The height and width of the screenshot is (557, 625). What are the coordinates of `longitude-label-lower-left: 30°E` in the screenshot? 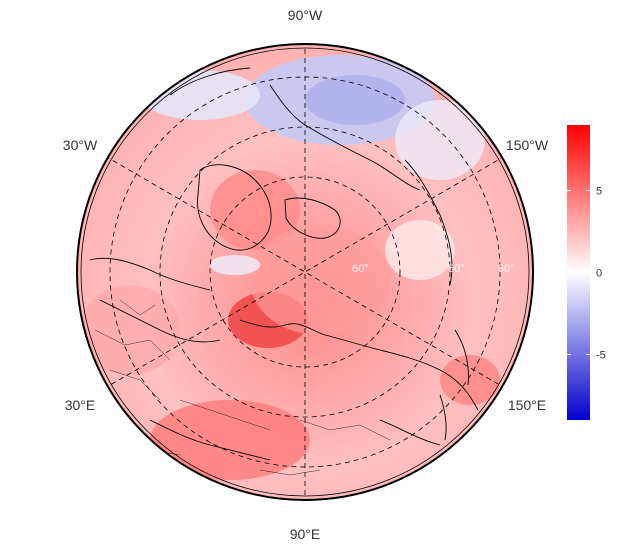 It's located at (80, 405).